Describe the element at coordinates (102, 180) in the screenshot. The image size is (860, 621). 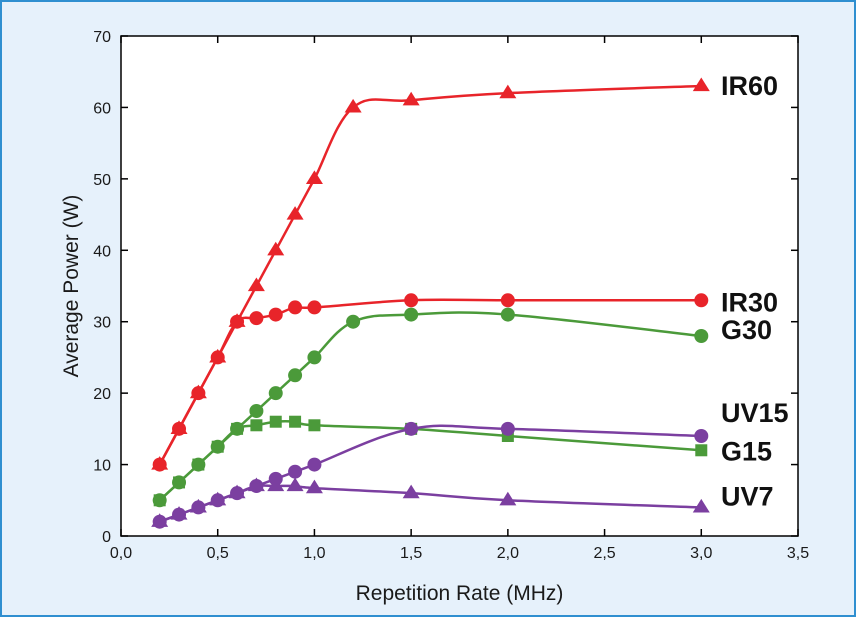
I see `y-tick-label: 50` at that location.